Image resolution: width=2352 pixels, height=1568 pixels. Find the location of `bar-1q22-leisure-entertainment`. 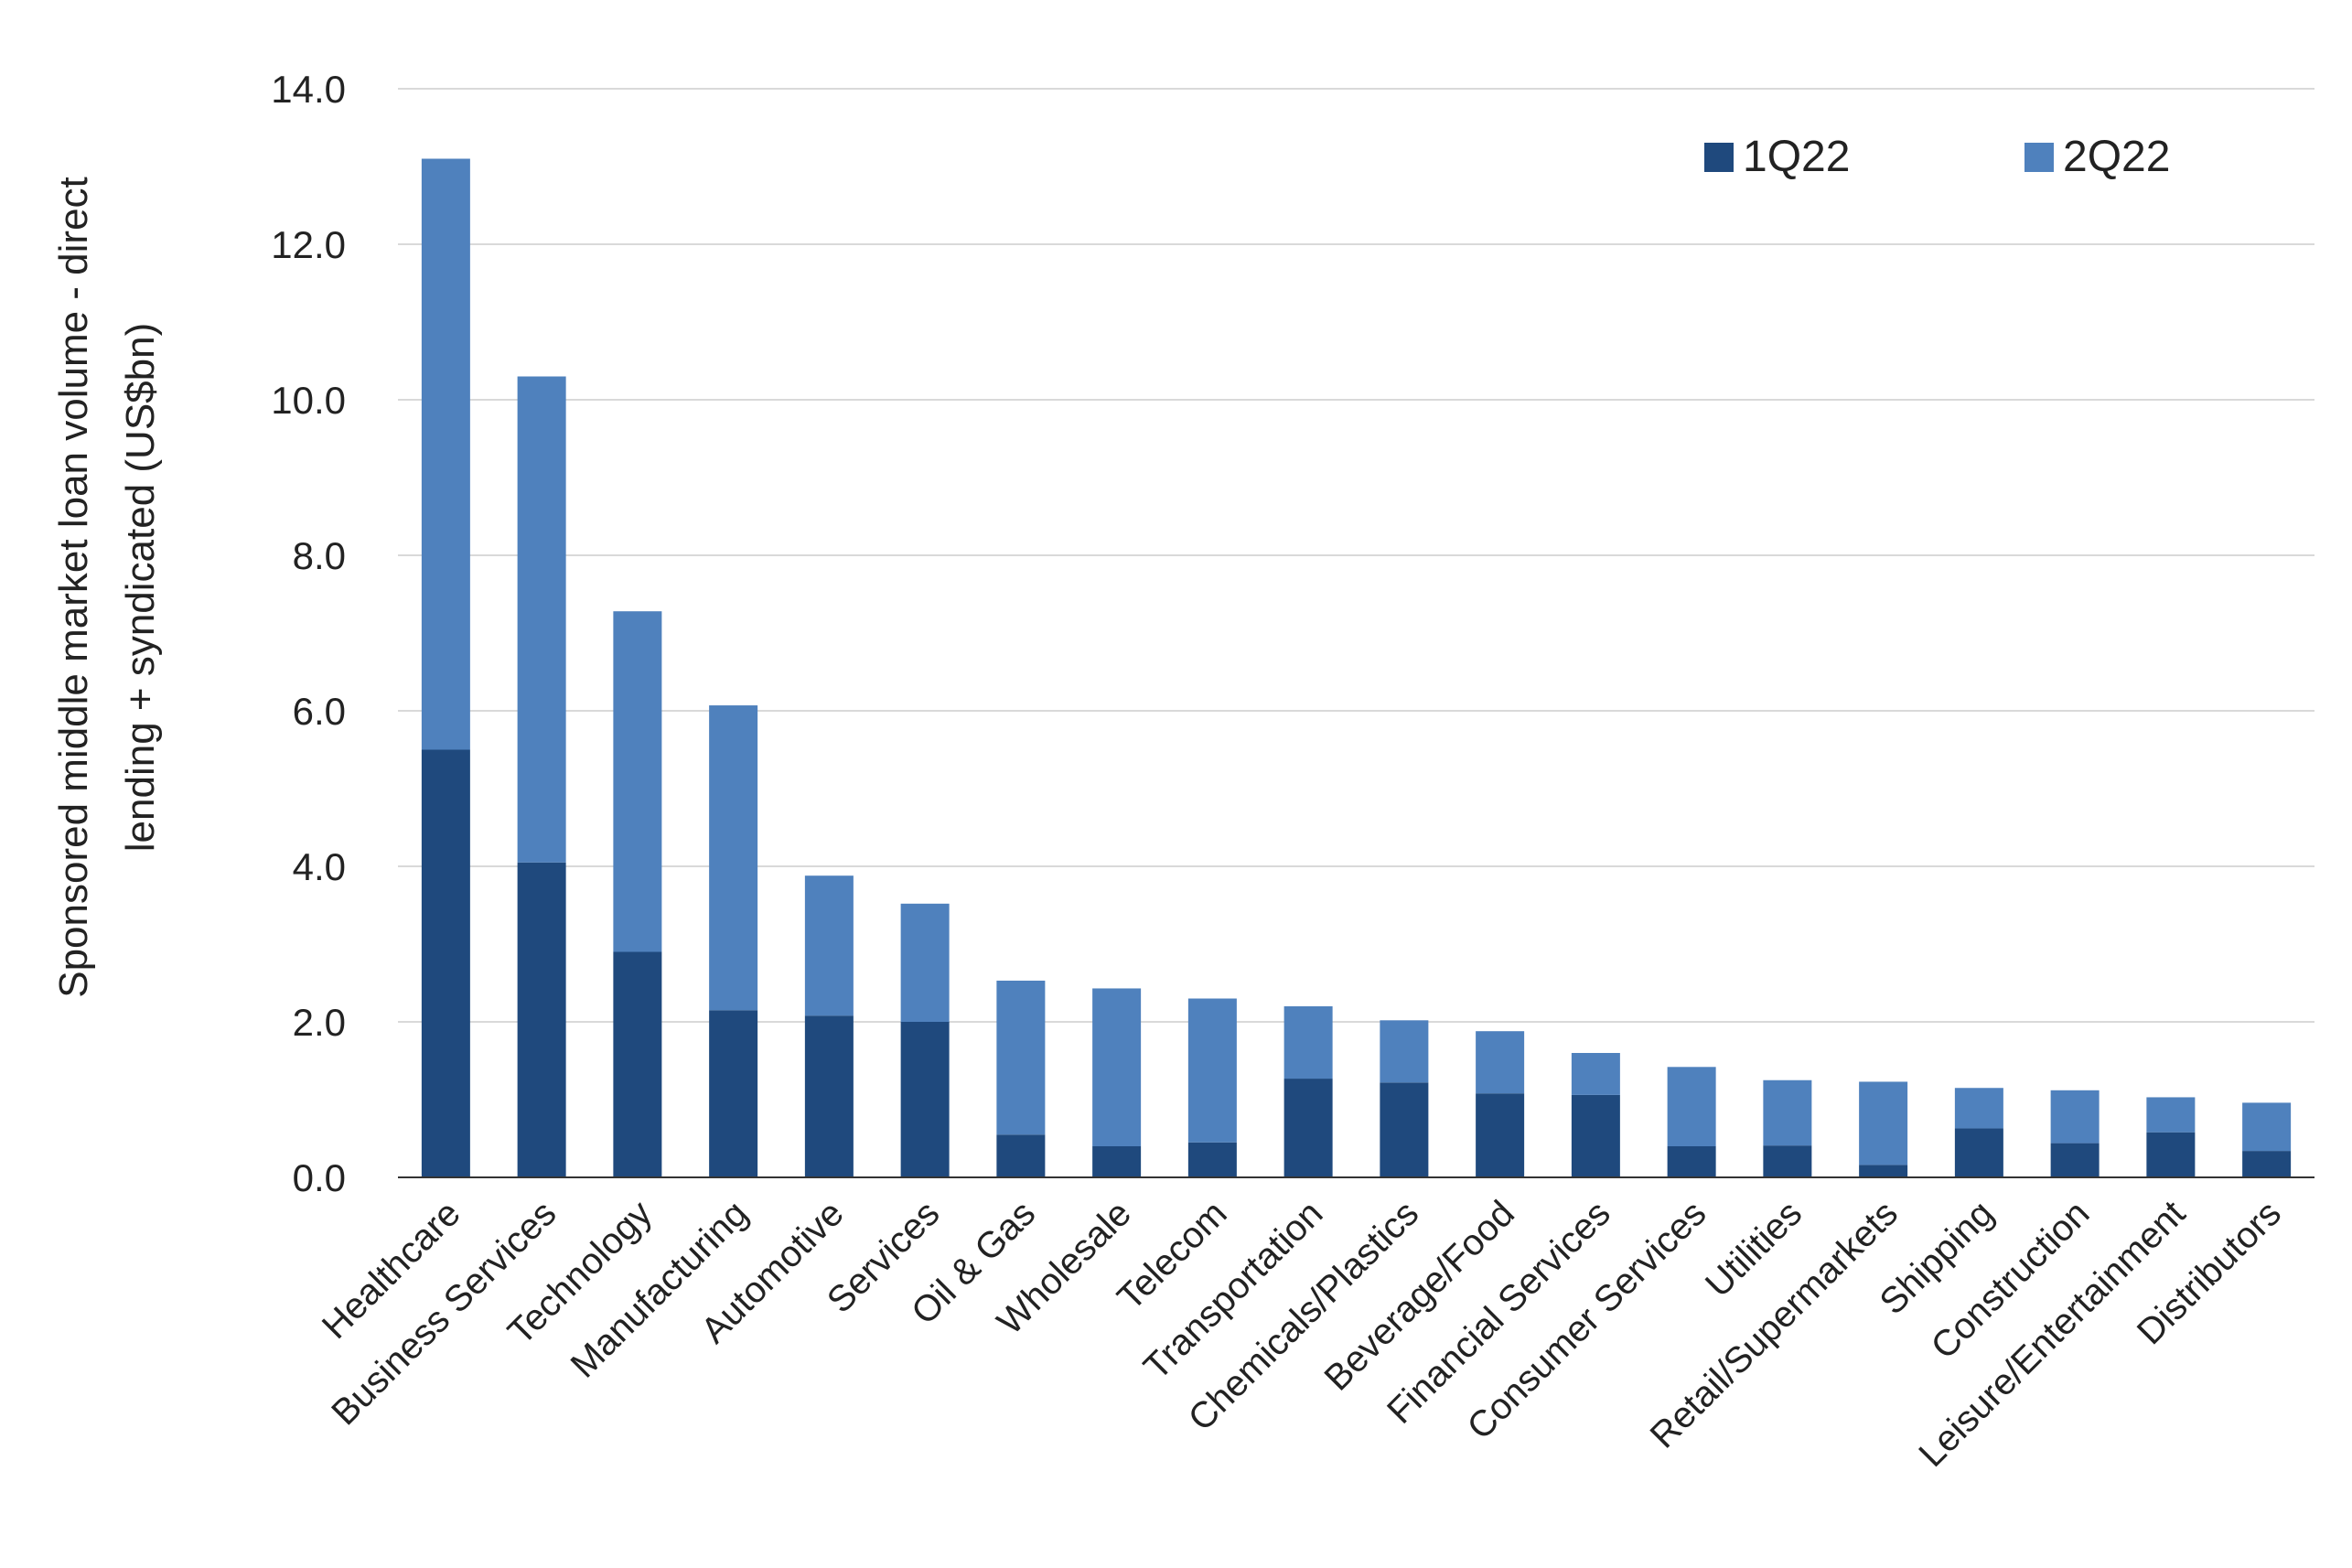

bar-1q22-leisure-entertainment is located at coordinates (2171, 1154).